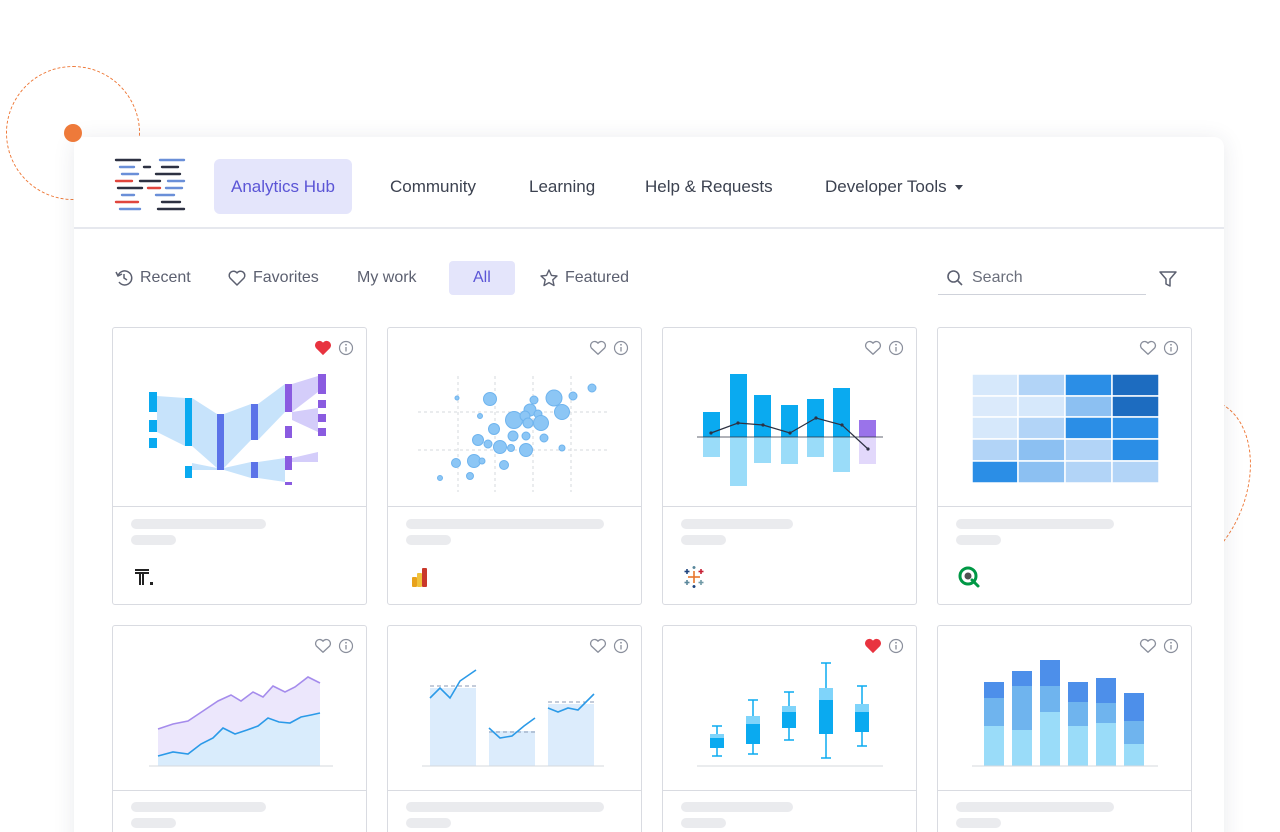 Image resolution: width=1280 pixels, height=832 pixels. I want to click on sankey-chart, so click(237, 429).